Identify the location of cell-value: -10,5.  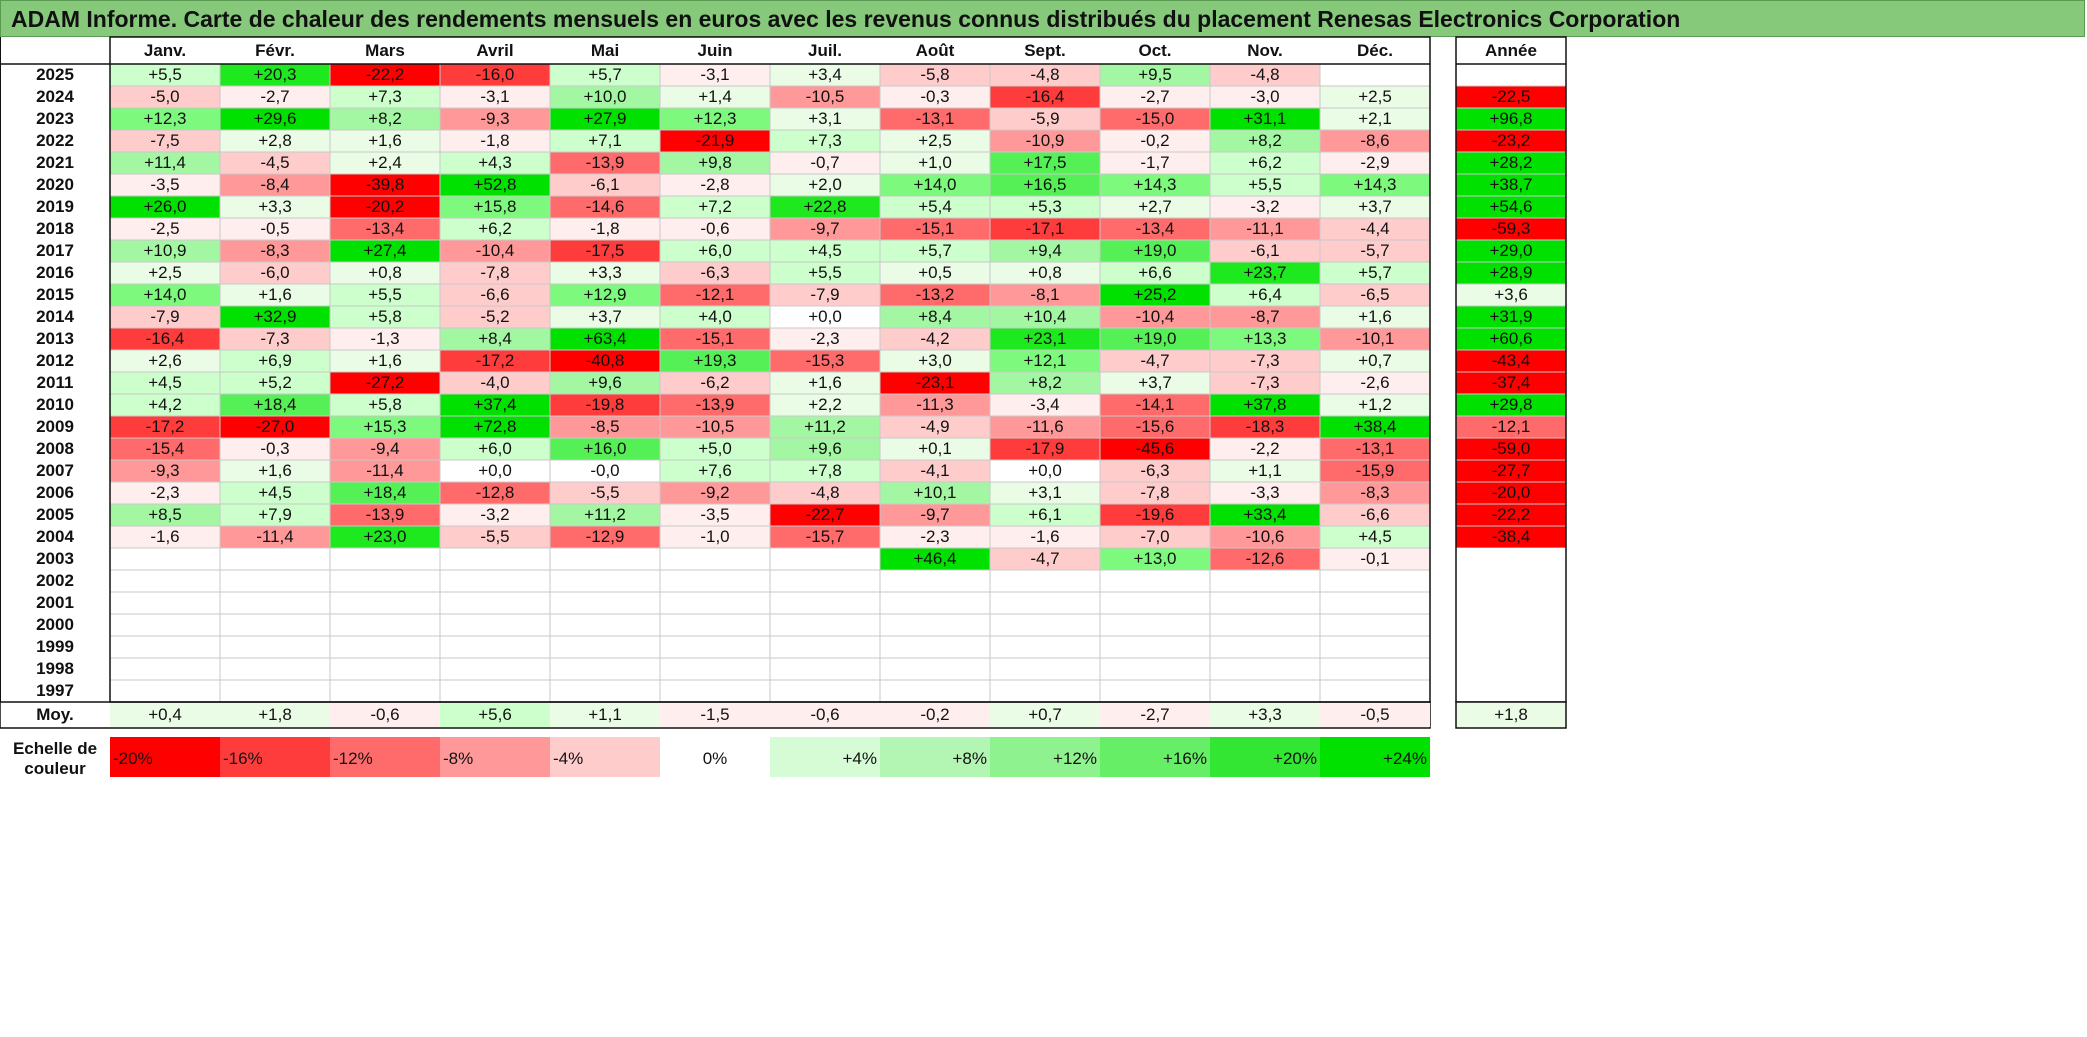
(825, 96).